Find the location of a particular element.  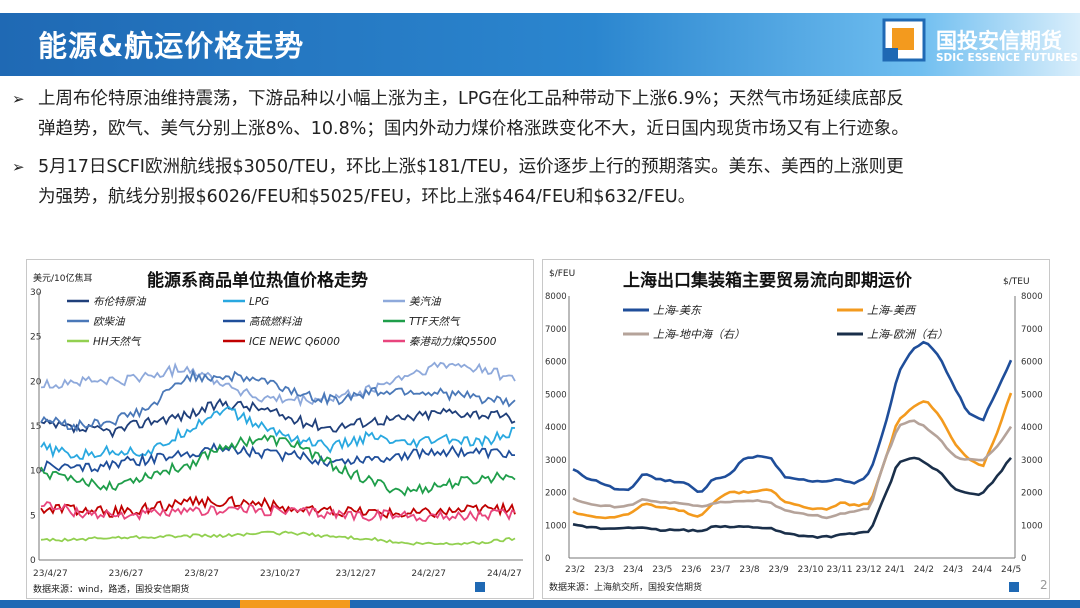

legend-label-1: 上海-美西 is located at coordinates (892, 310).